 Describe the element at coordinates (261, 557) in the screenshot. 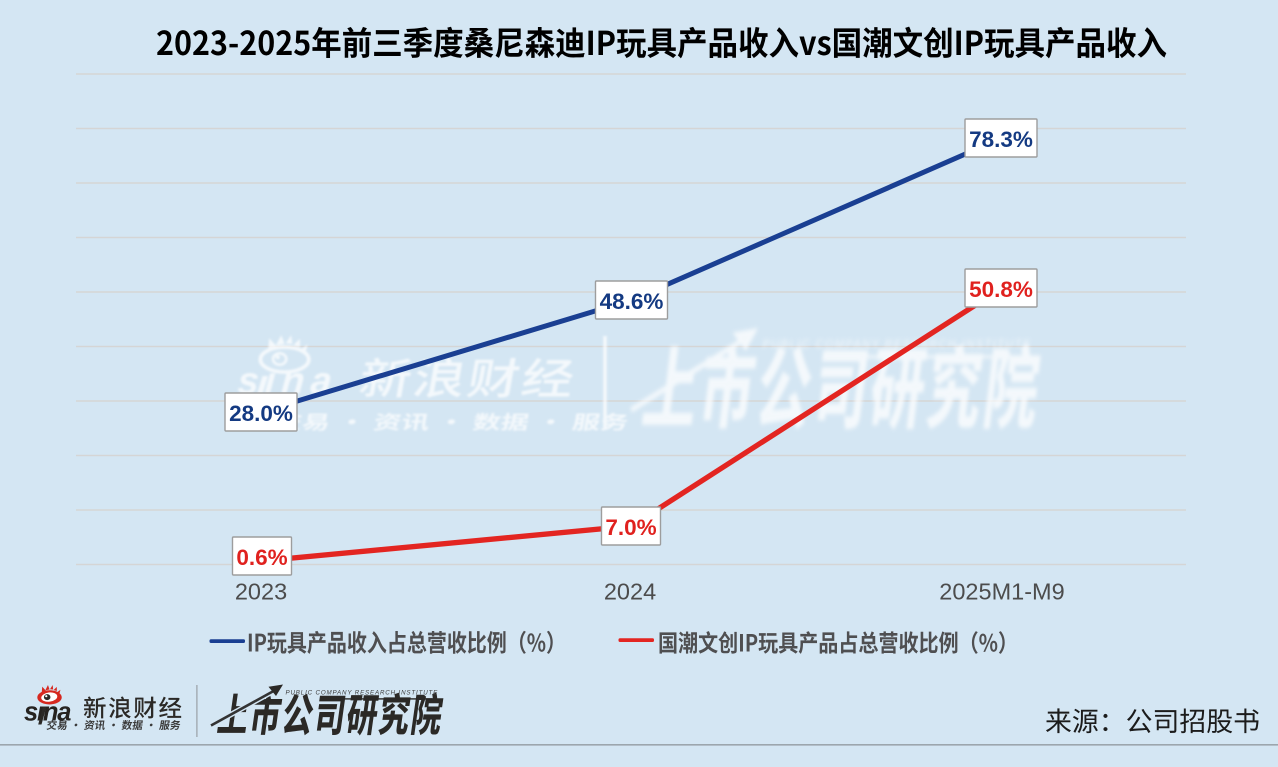

I see `svg-text: 0.6%` at that location.